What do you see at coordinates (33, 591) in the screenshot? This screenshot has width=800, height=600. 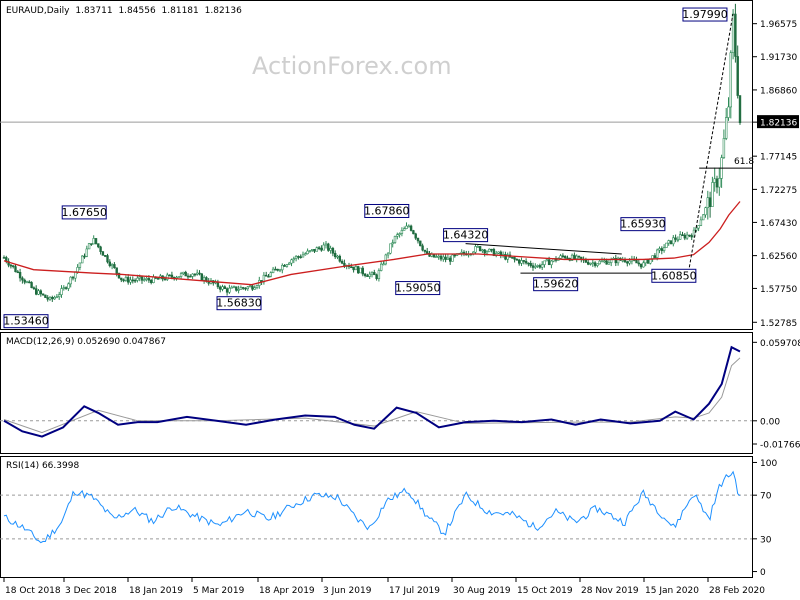 I see `time-tick-label: 18 Oct 2018` at bounding box center [33, 591].